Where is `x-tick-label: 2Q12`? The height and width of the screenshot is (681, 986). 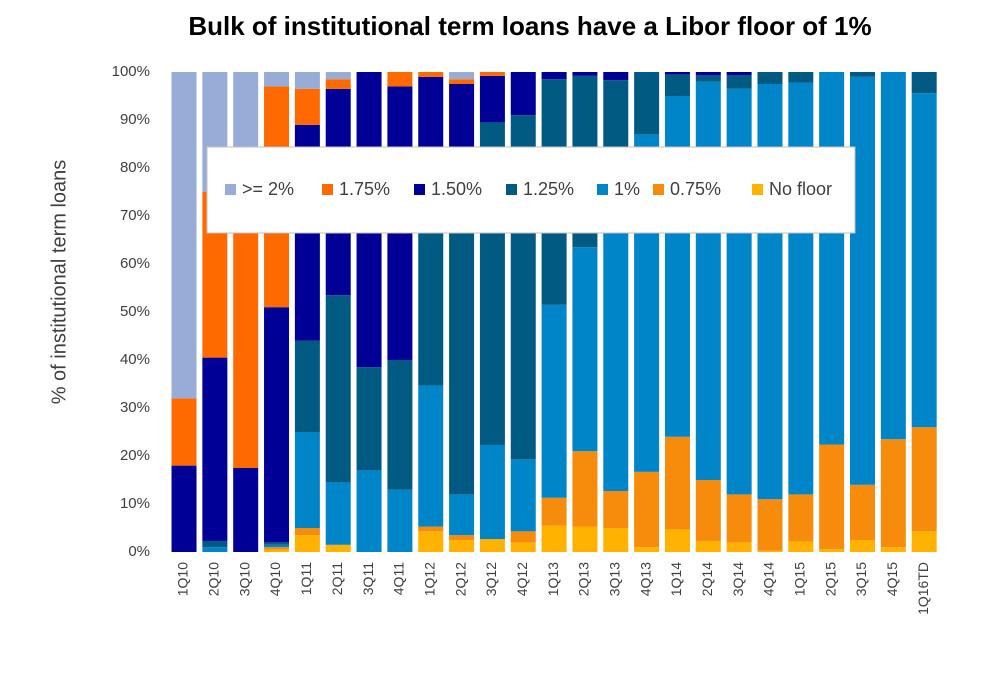
x-tick-label: 2Q12 is located at coordinates (460, 579).